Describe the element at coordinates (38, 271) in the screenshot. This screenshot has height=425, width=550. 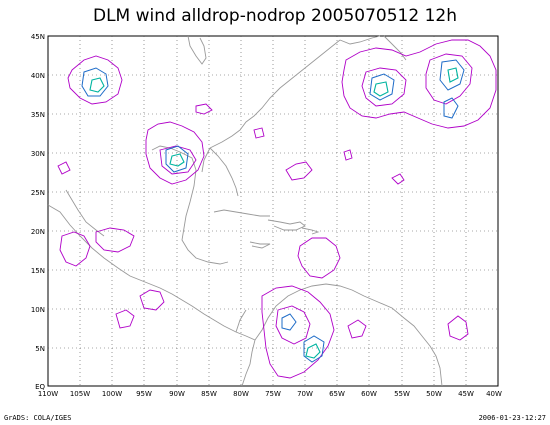
I see `lat-label-15n: 15N` at that location.